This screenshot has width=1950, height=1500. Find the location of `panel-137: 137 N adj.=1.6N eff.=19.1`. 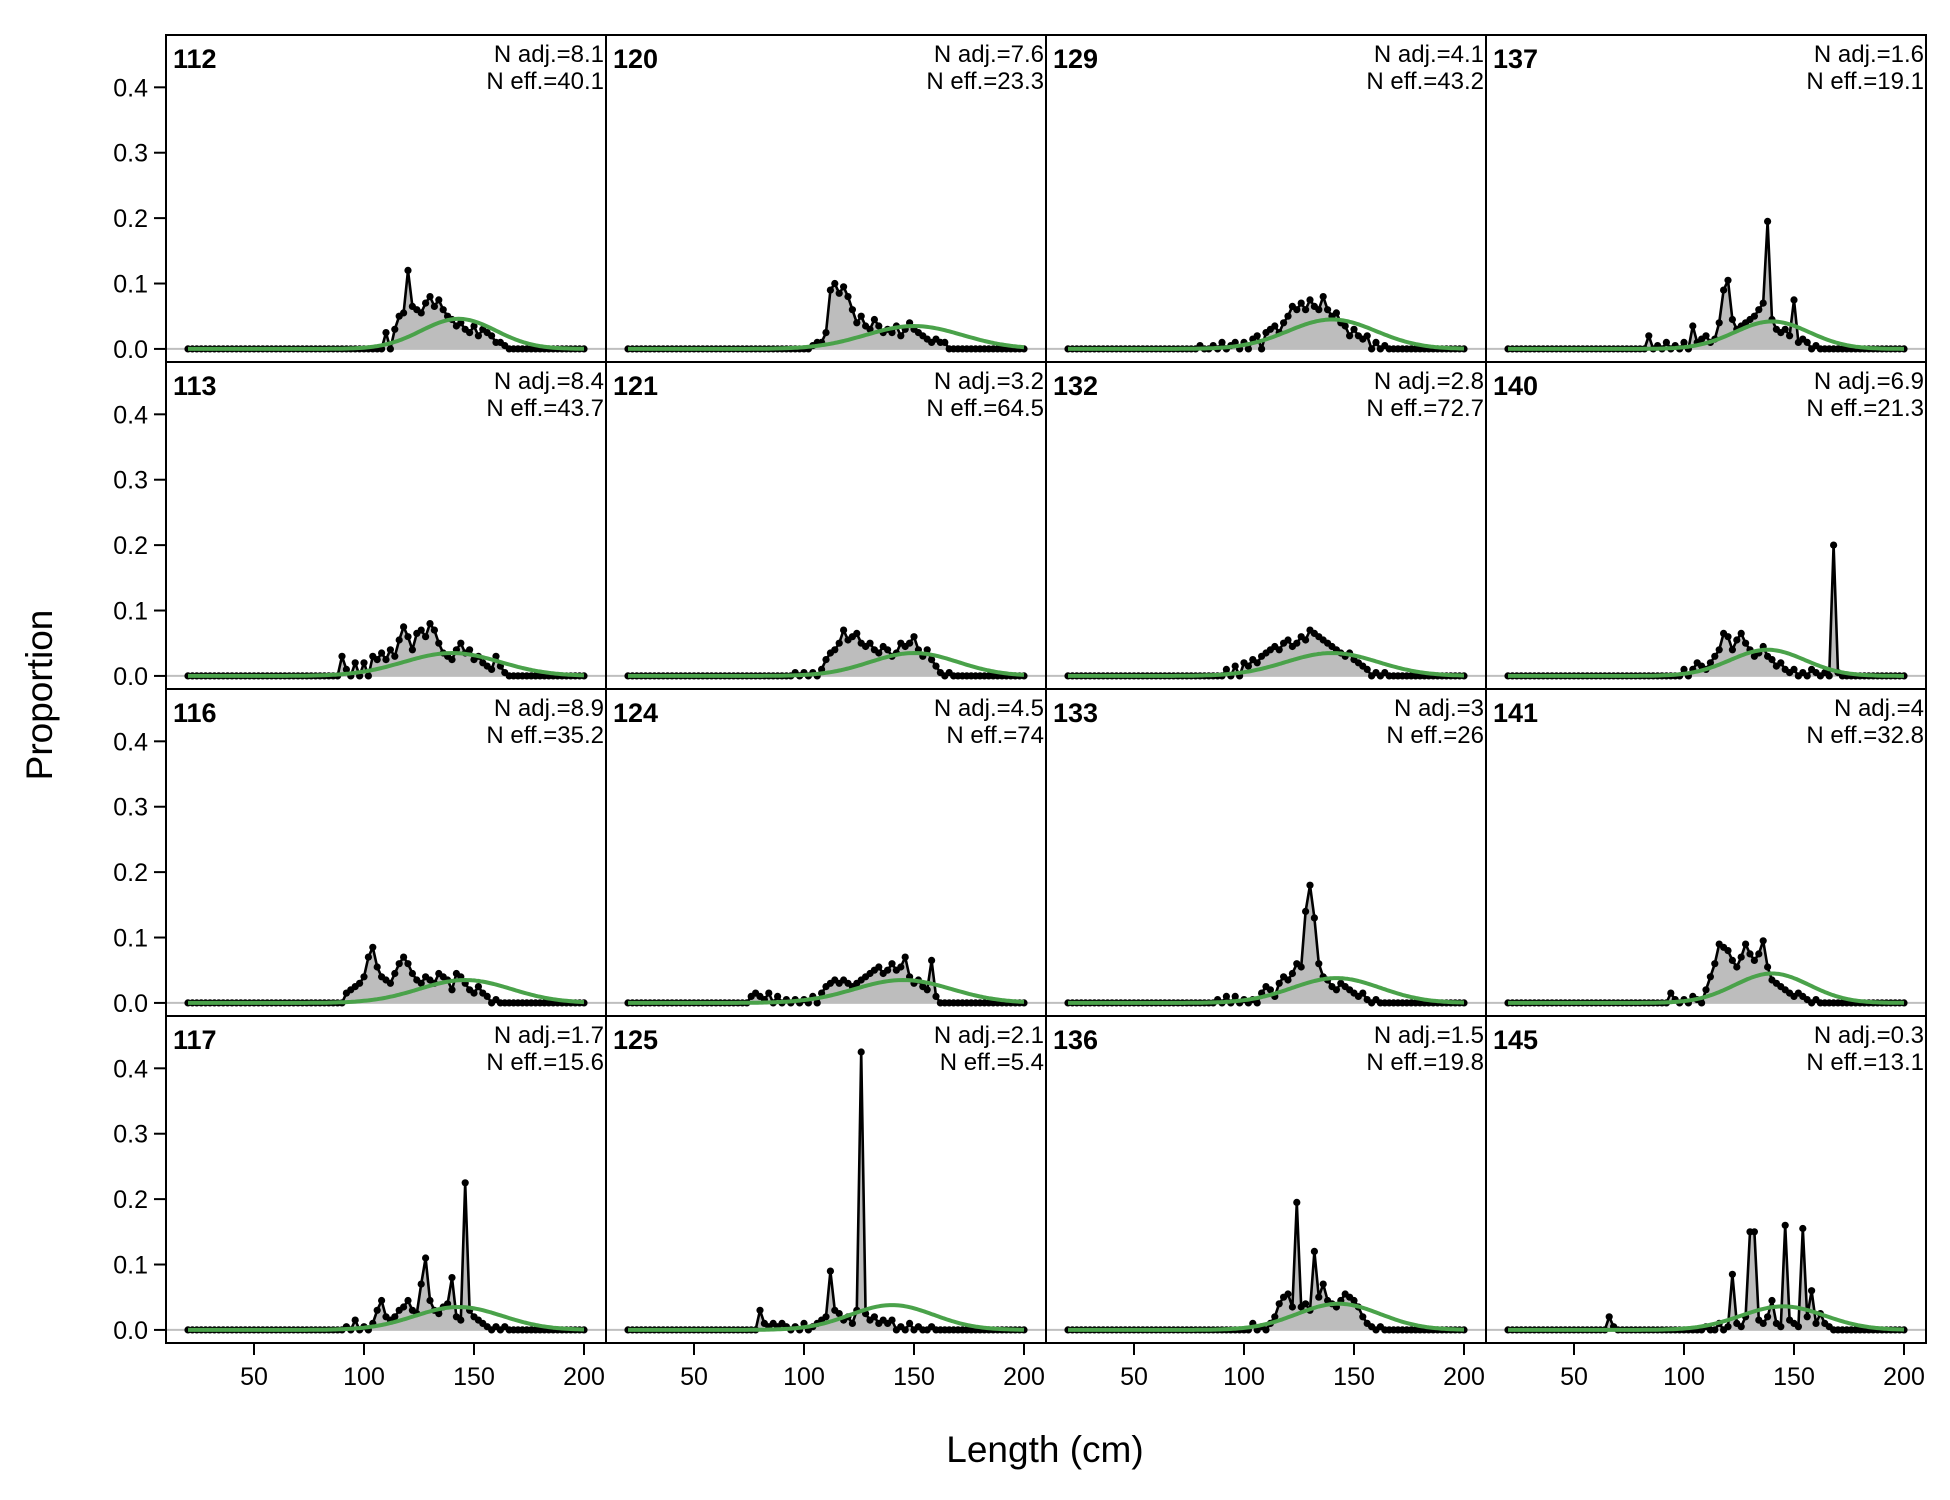

panel-137: 137 N adj.=1.6N eff.=19.1 is located at coordinates (1706, 198).